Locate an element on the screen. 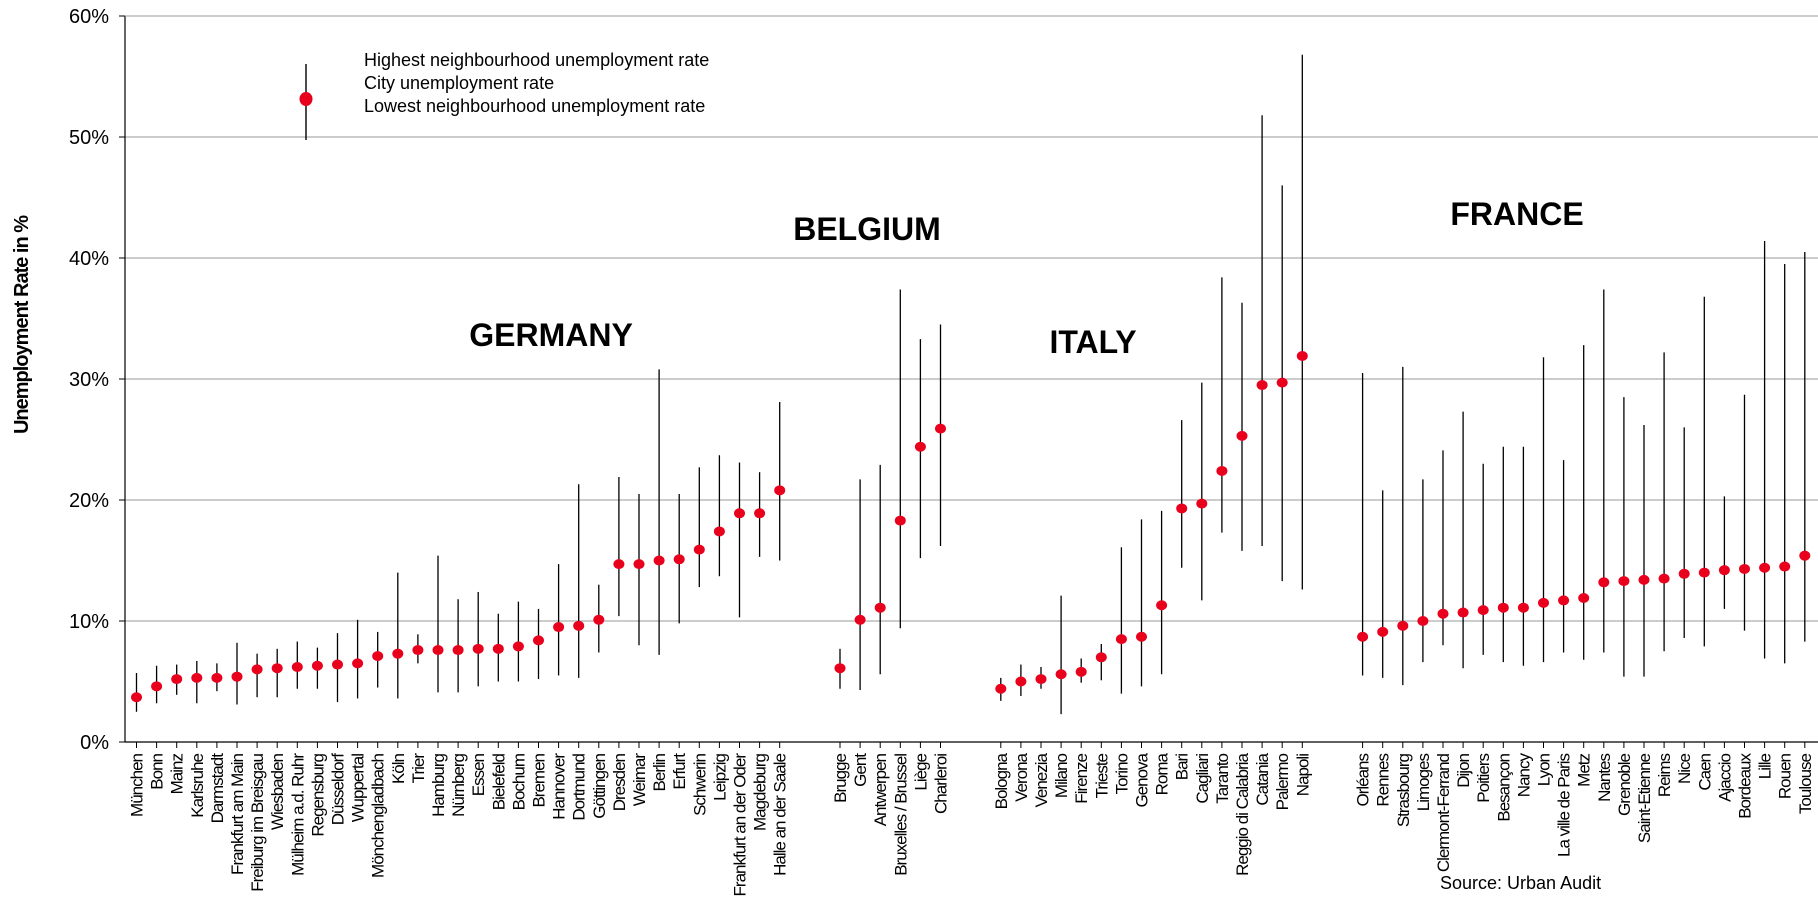 The width and height of the screenshot is (1818, 924). city-label: Freiburg im Breisgau is located at coordinates (257, 822).